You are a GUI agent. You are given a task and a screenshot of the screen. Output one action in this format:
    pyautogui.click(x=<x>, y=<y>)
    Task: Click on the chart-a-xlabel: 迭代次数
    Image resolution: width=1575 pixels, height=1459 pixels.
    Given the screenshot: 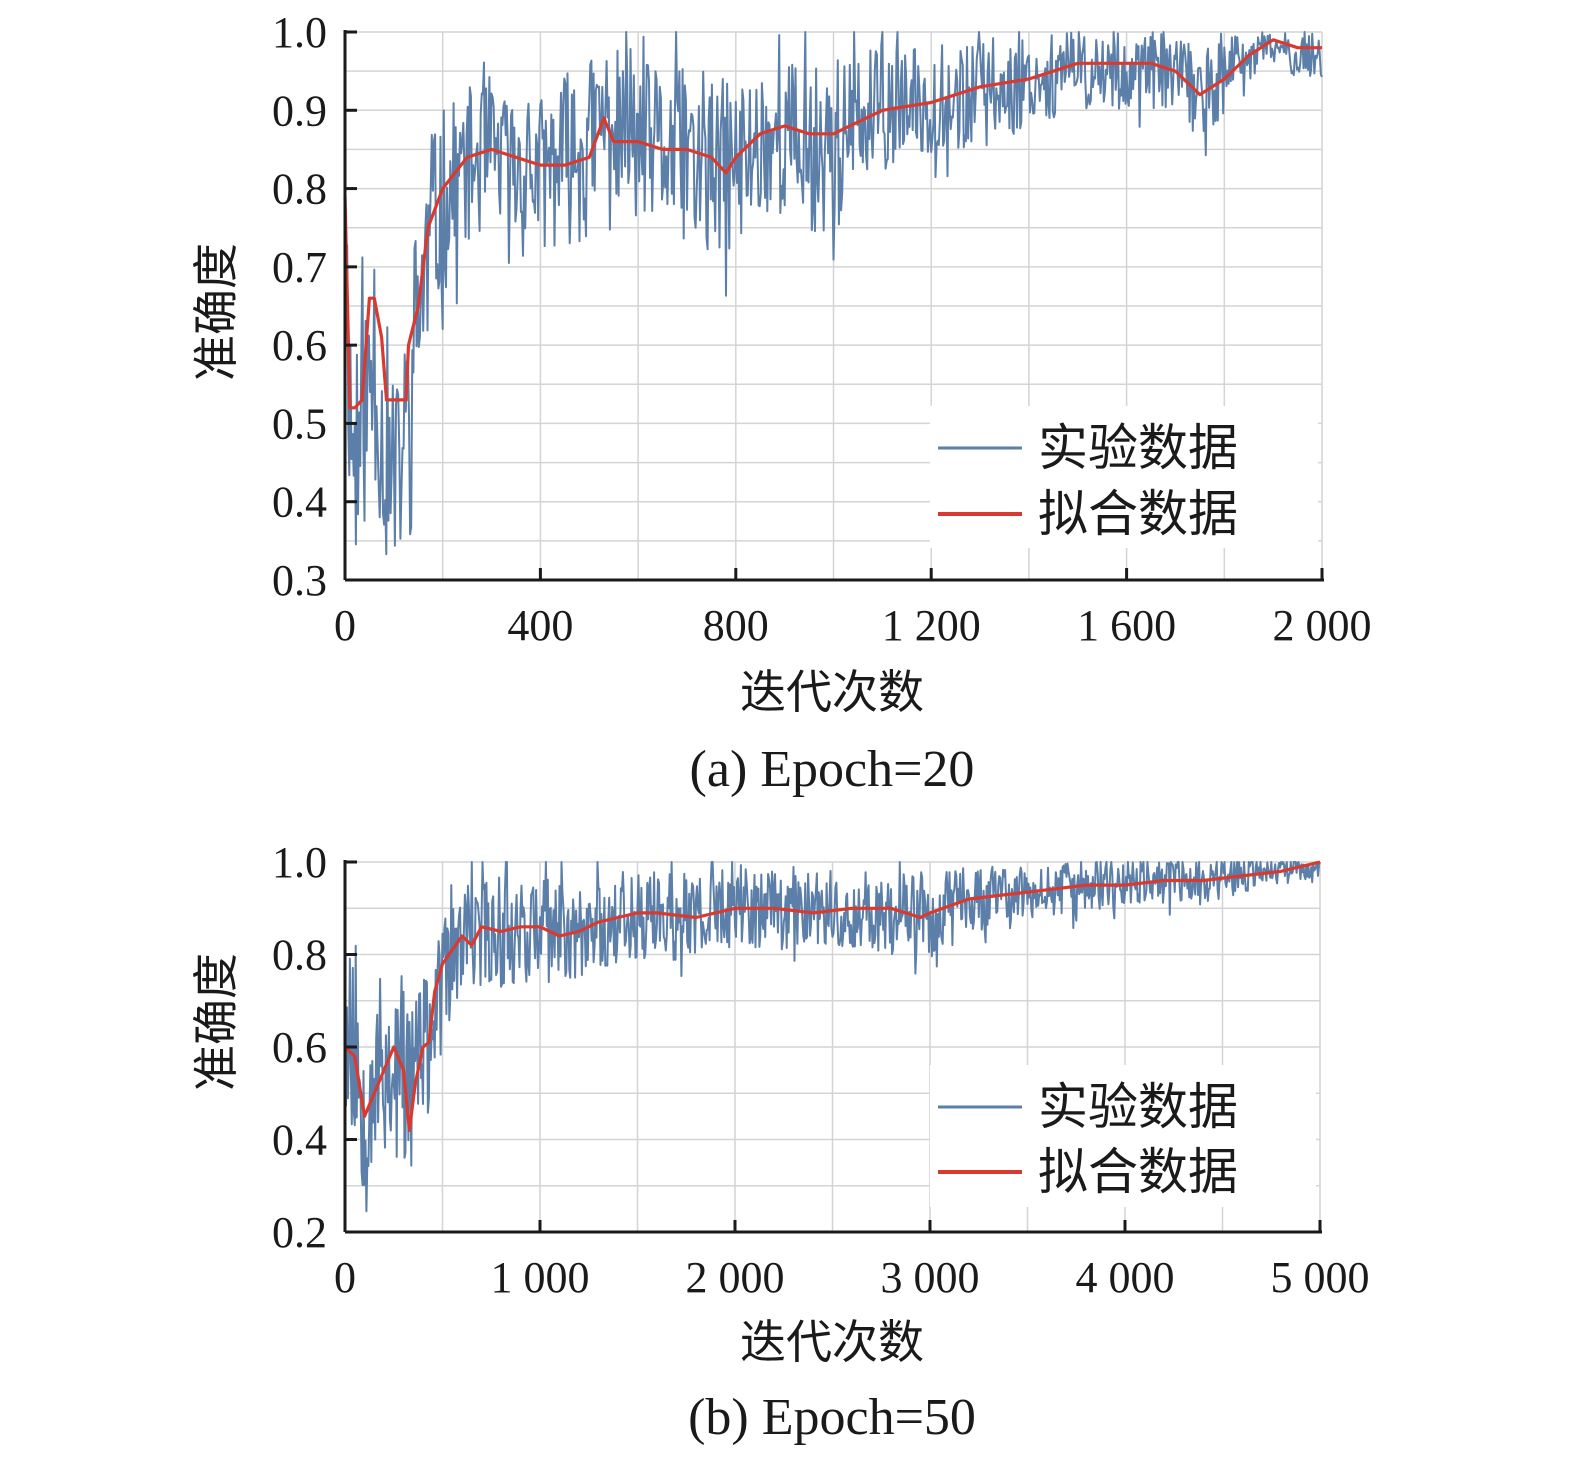 What is the action you would take?
    pyautogui.click(x=832, y=692)
    